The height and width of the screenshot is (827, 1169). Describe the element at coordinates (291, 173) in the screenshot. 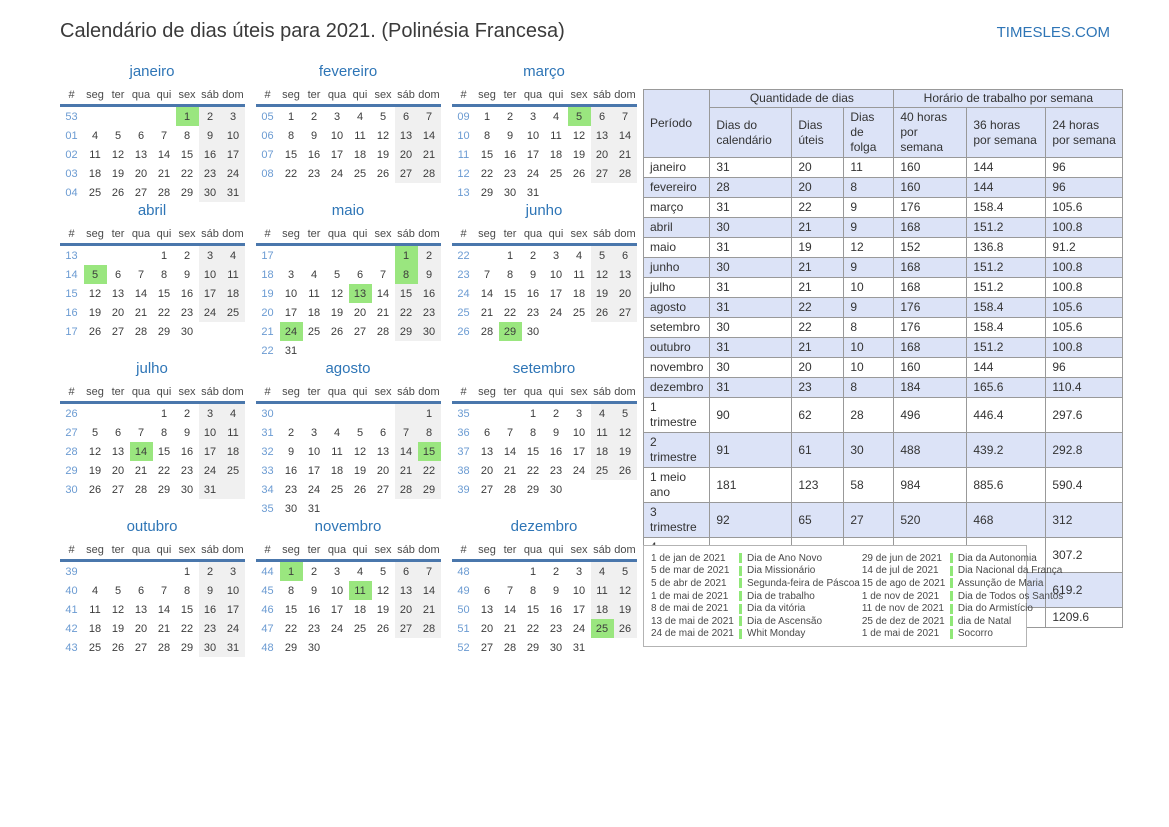

I see `day-cell: 22` at that location.